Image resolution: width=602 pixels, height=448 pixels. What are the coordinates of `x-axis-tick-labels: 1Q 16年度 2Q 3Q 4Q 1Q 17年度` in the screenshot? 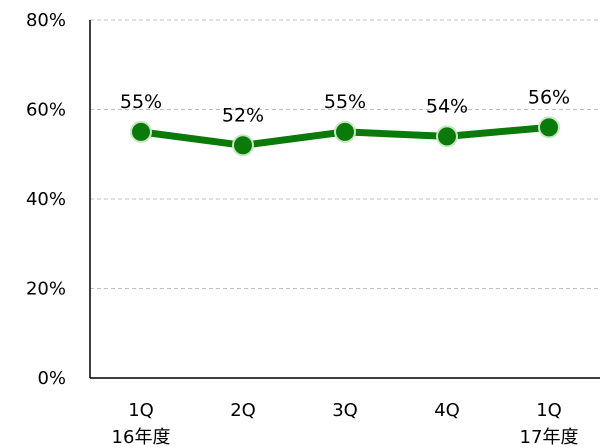 It's located at (345, 424).